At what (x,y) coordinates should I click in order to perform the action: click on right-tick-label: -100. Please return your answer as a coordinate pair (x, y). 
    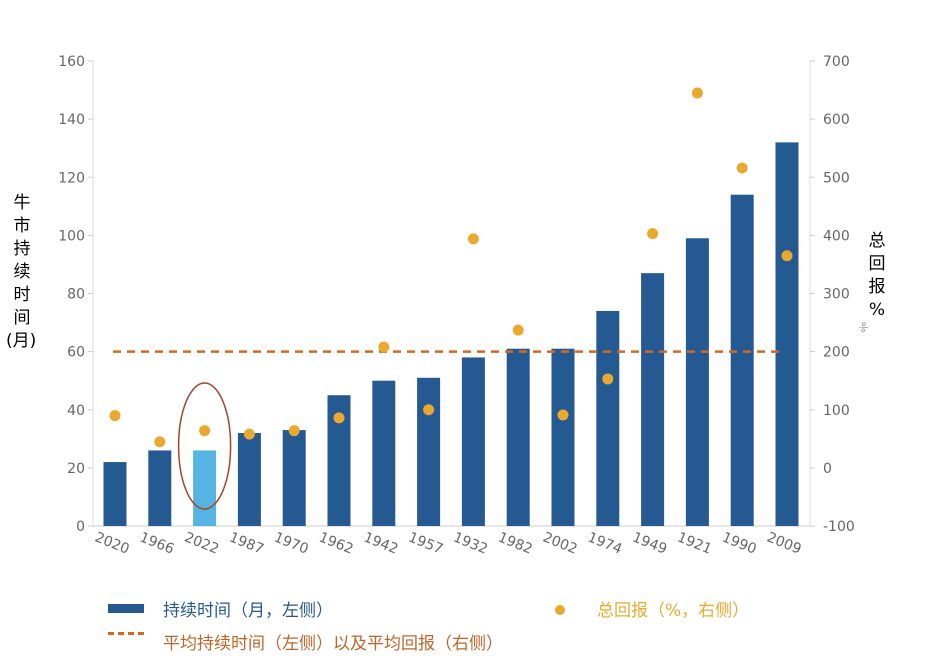
    Looking at the image, I should click on (839, 527).